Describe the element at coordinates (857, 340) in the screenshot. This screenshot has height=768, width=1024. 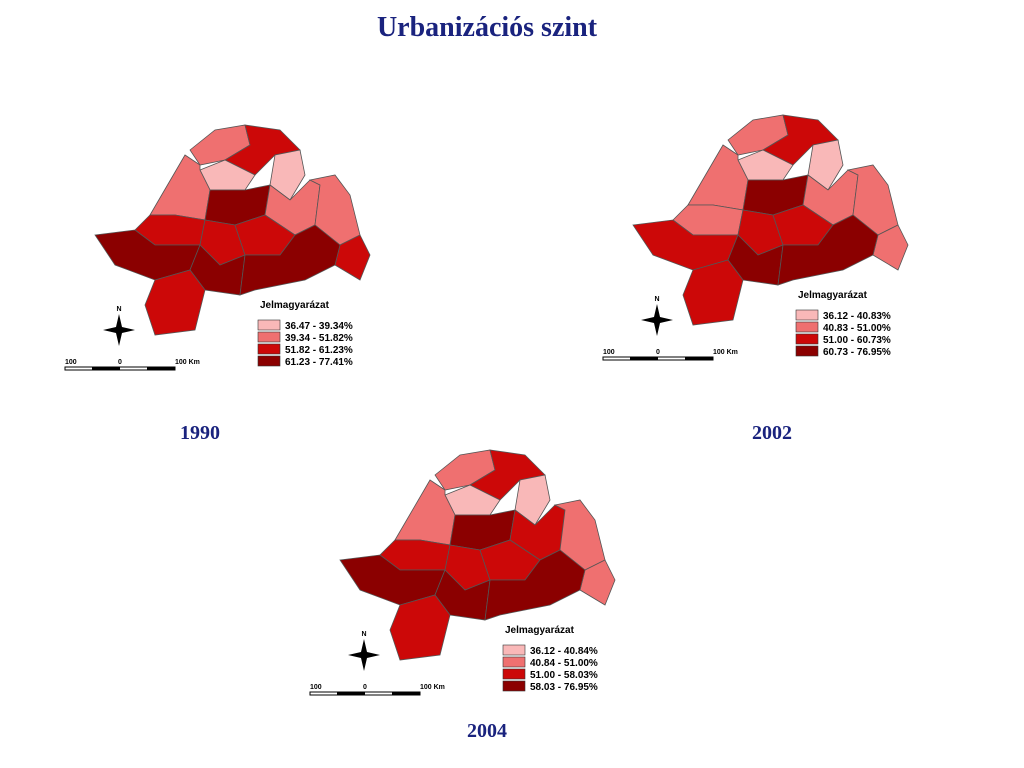
I see `legend-label: 51.00 - 60.73%` at that location.